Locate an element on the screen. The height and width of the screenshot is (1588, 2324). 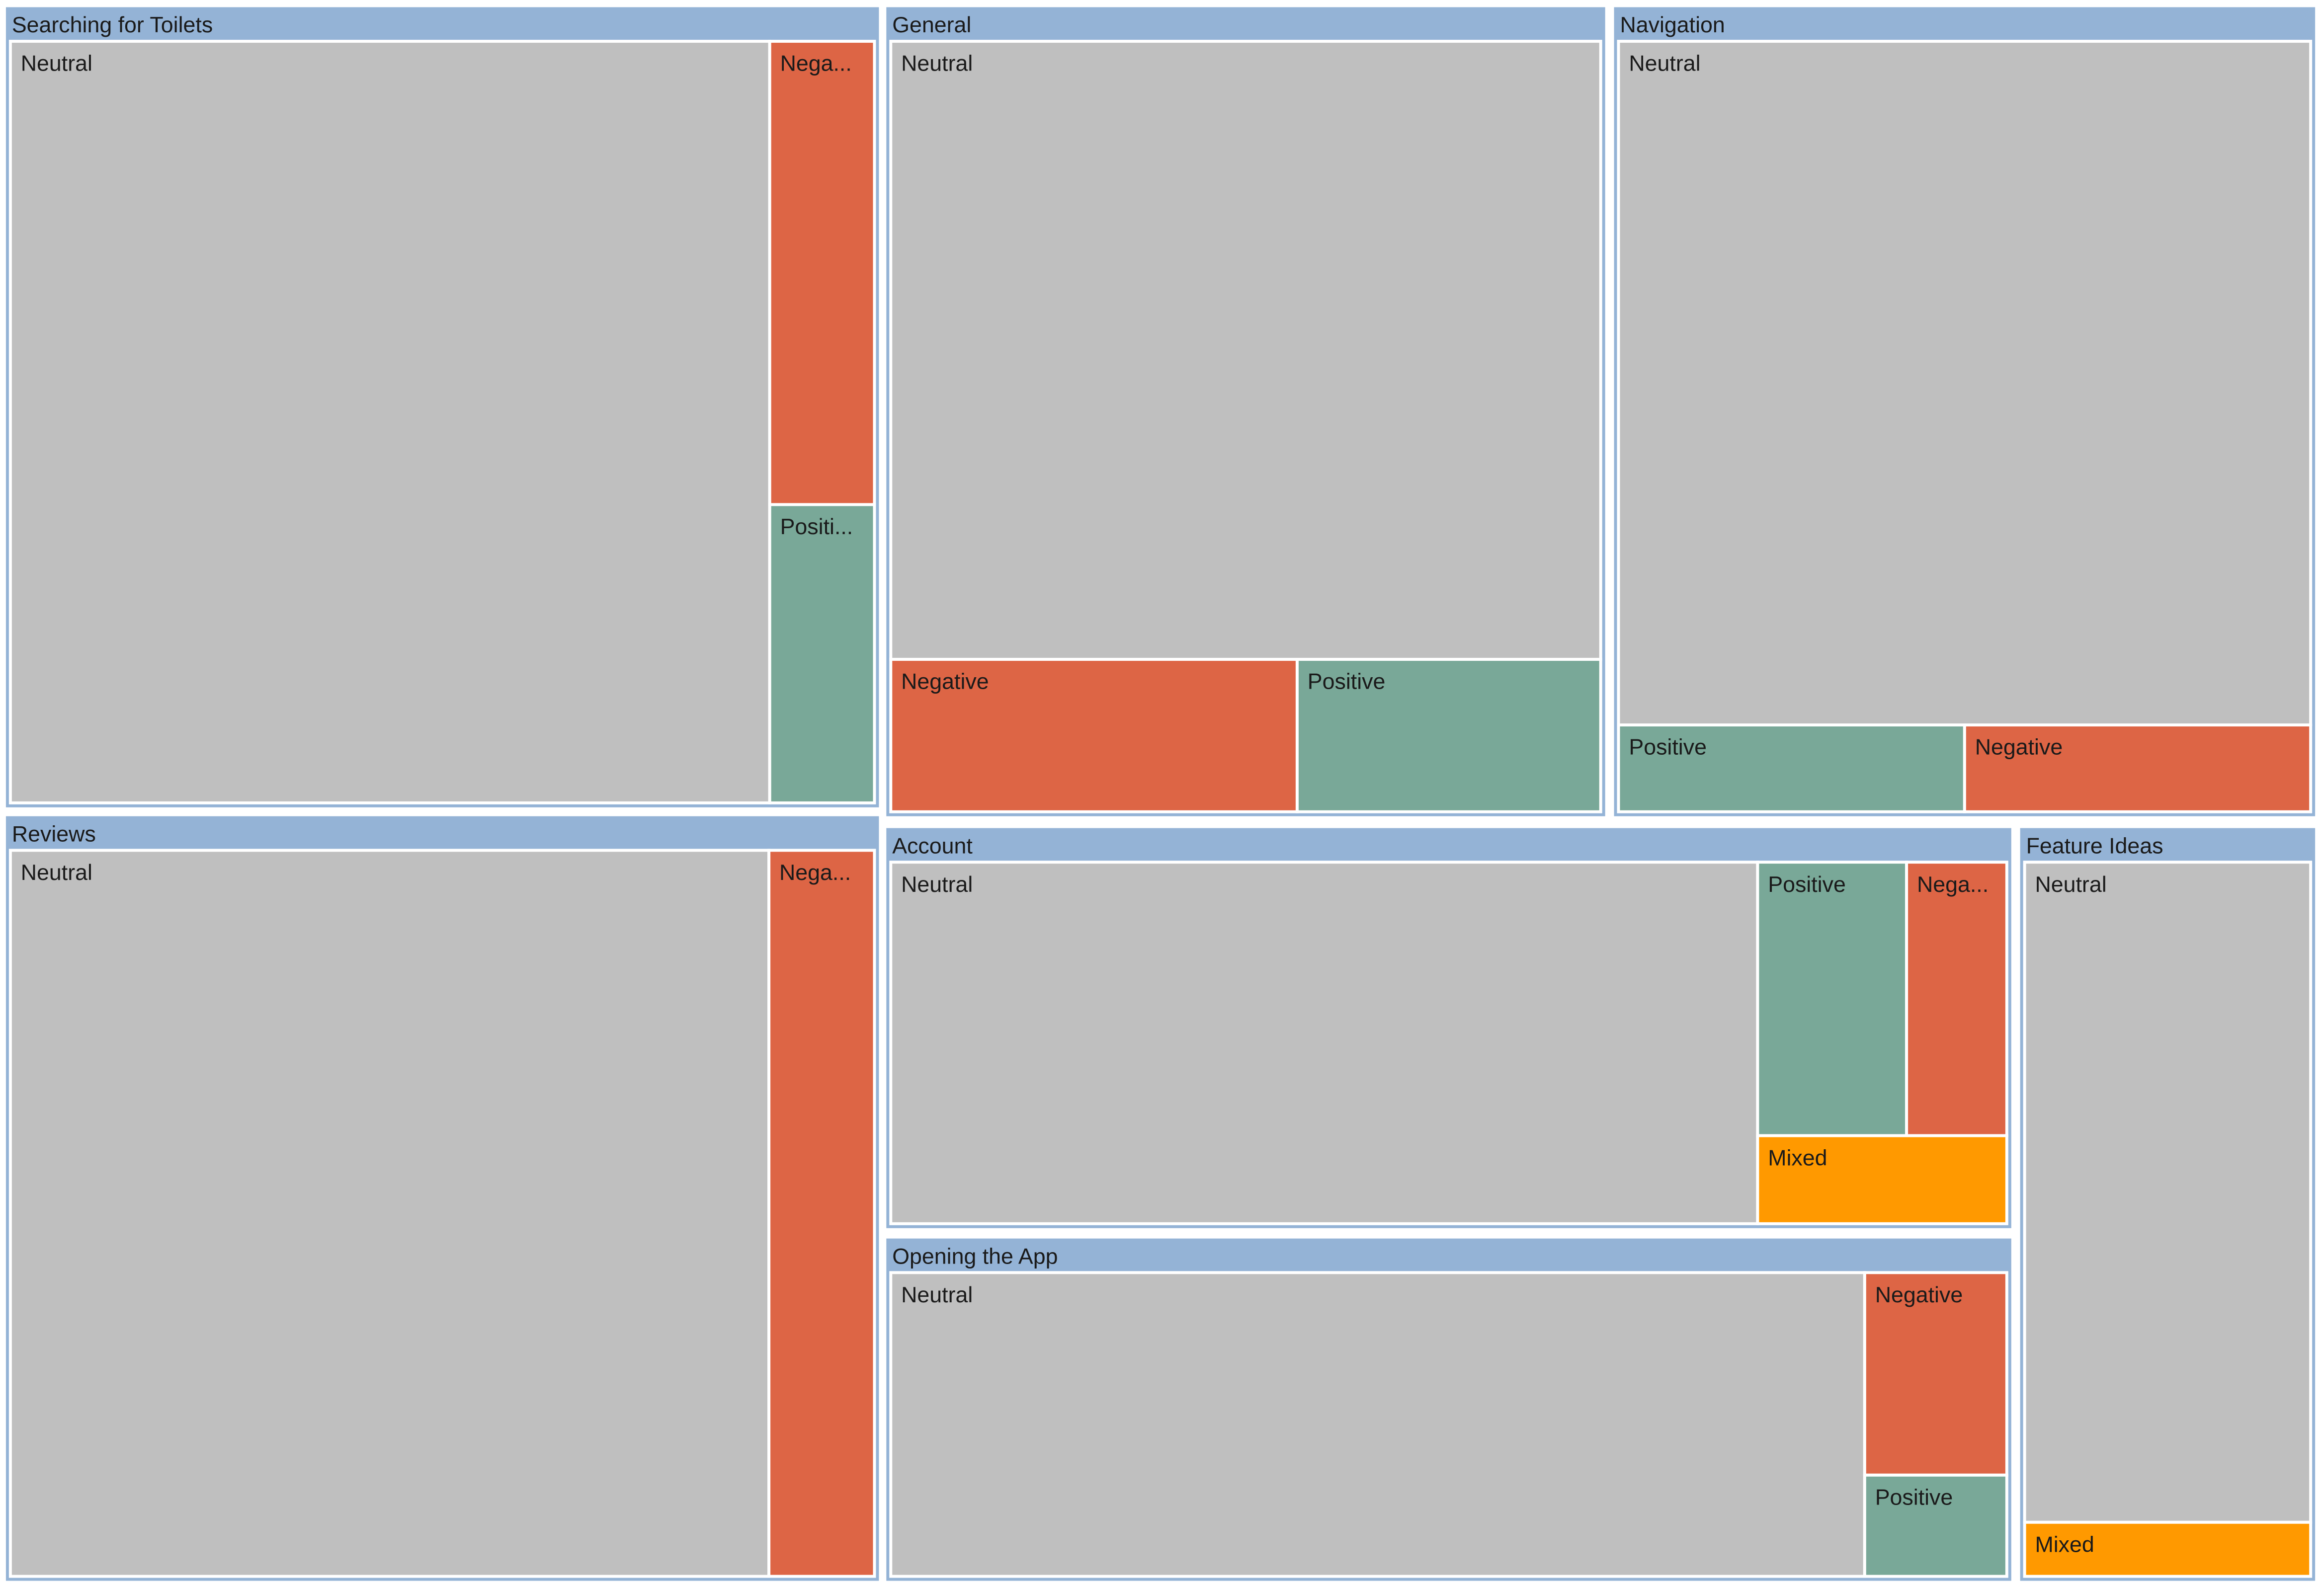
group-label: General is located at coordinates (931, 25).